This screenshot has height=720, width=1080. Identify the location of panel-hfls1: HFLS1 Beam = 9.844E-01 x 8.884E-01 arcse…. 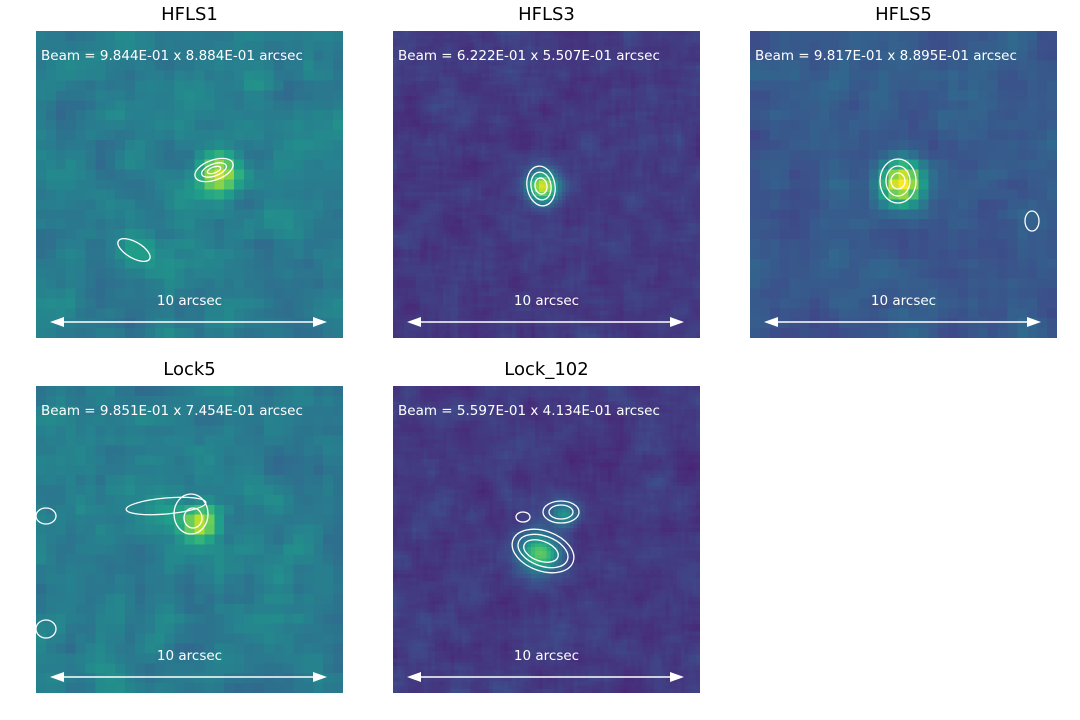
(189, 171).